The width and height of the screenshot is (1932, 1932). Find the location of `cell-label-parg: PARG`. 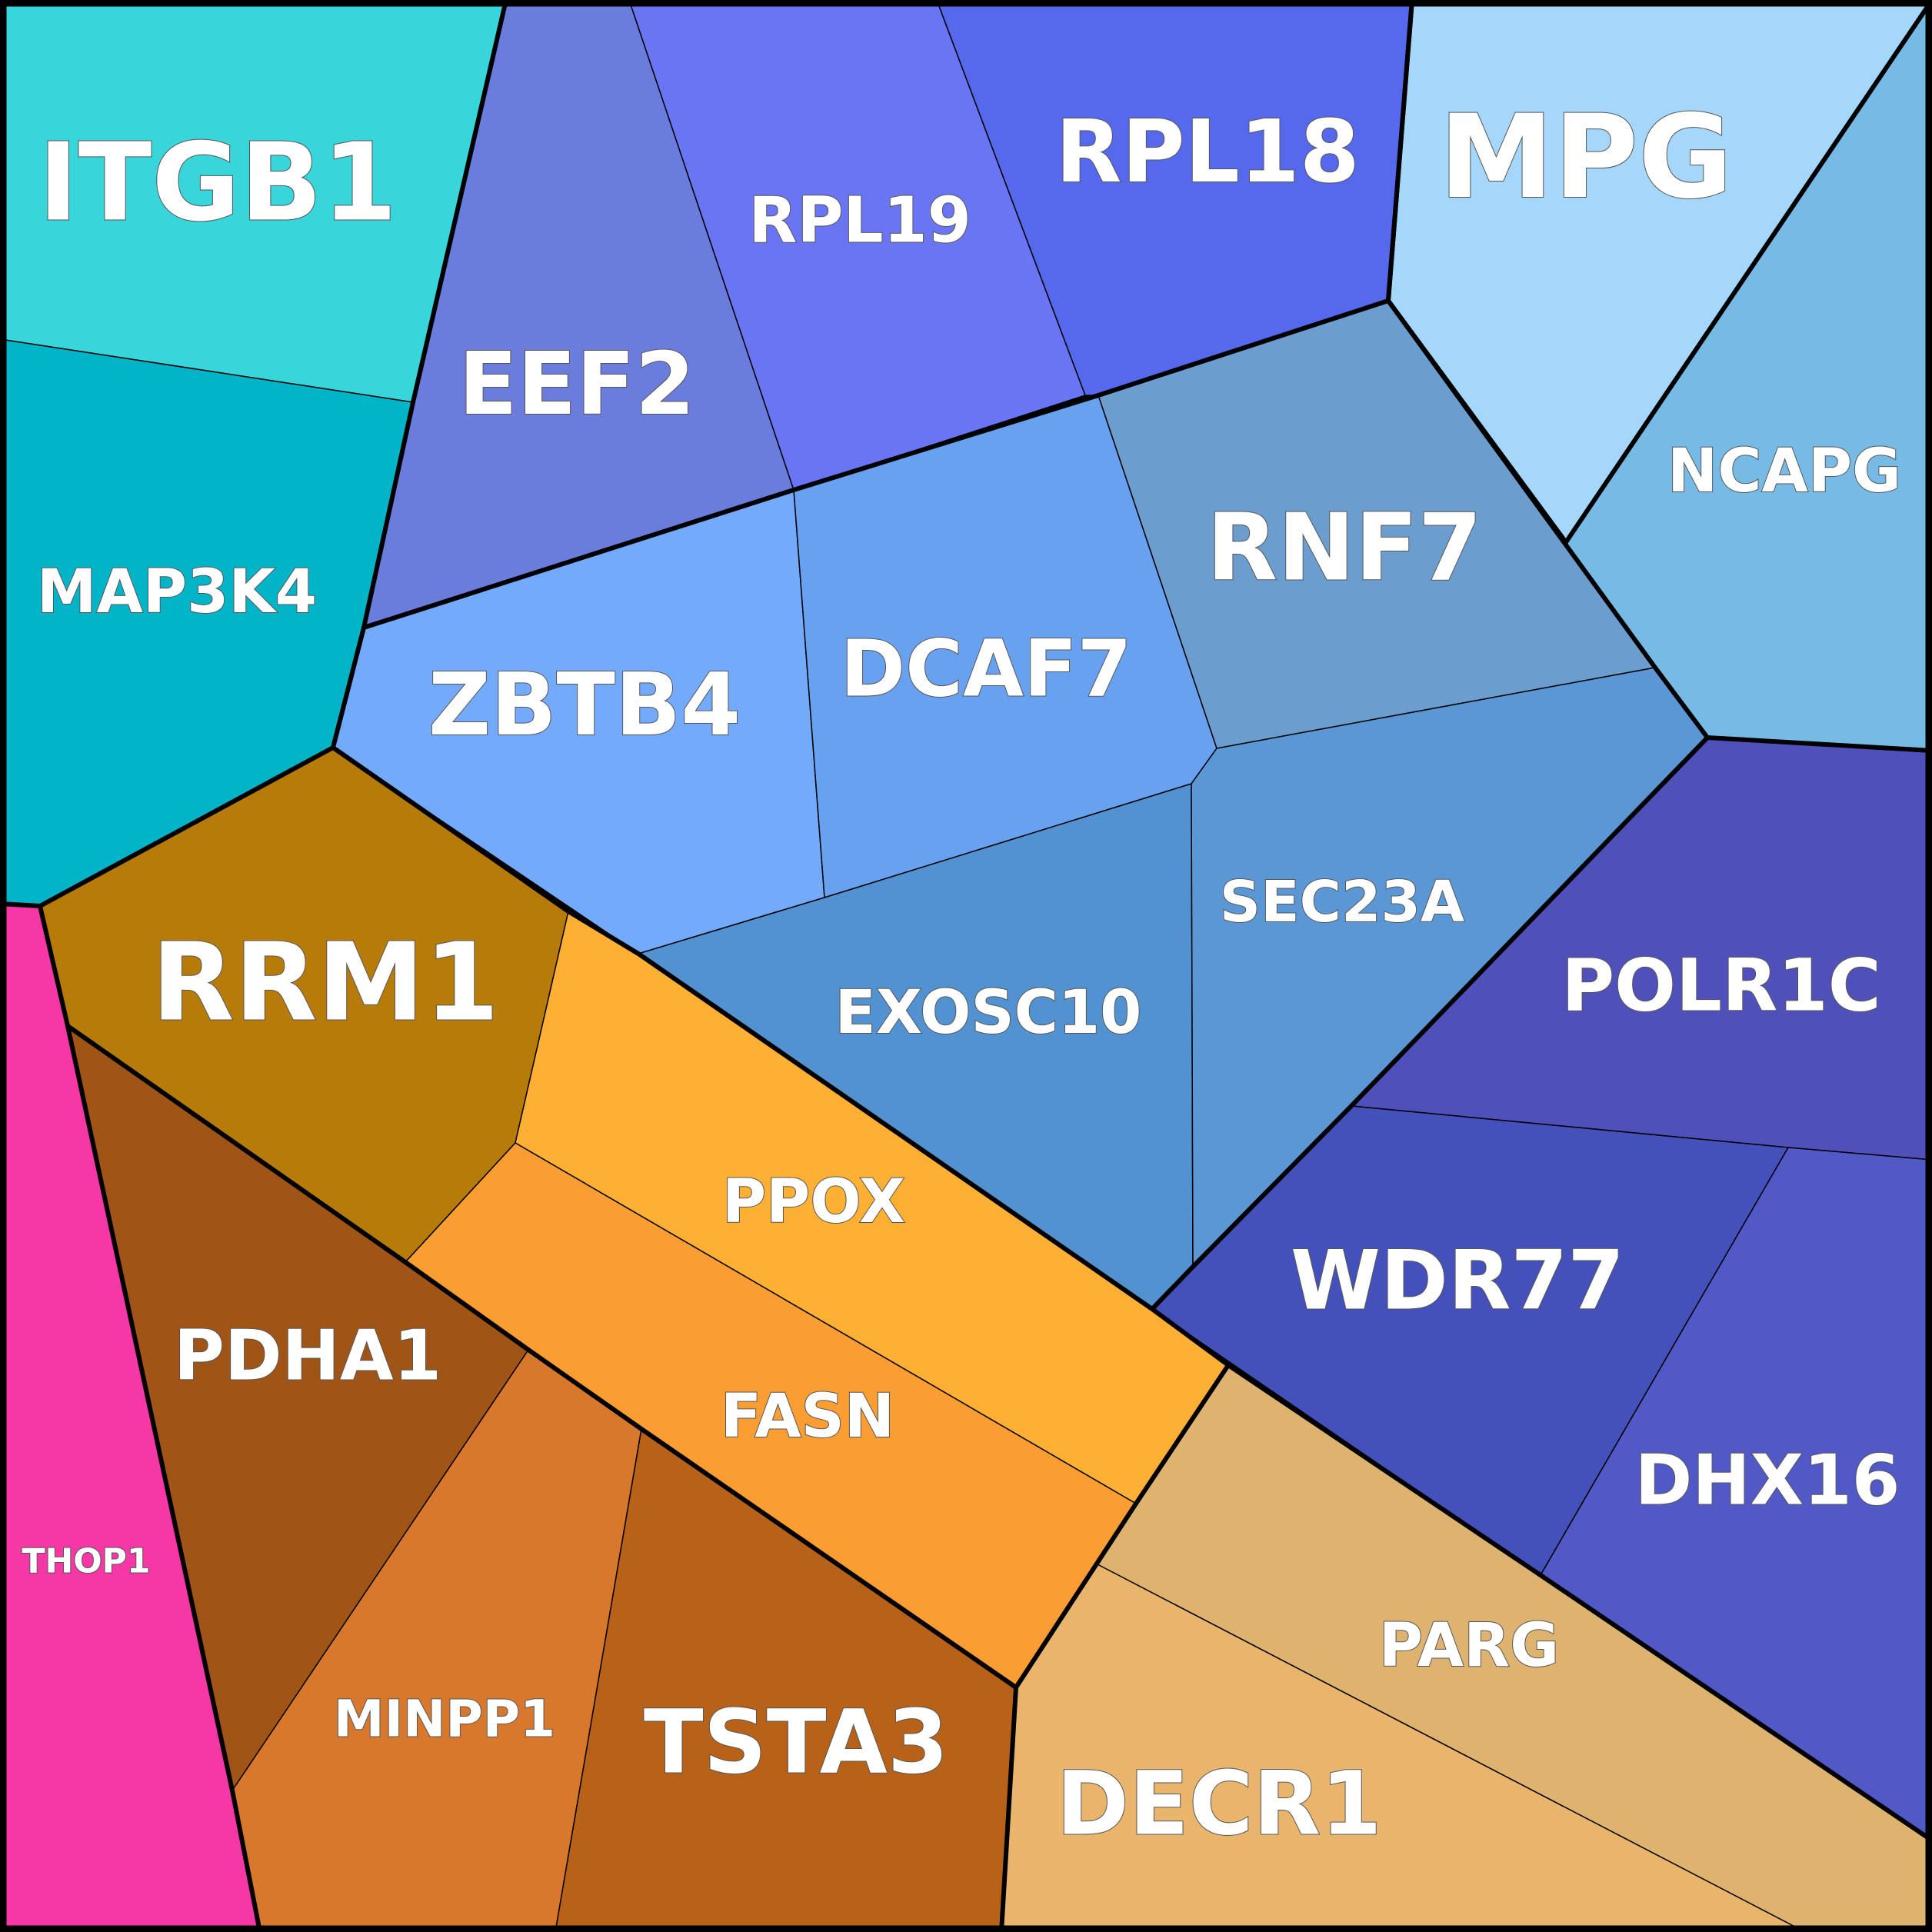

cell-label-parg: PARG is located at coordinates (1469, 1646).